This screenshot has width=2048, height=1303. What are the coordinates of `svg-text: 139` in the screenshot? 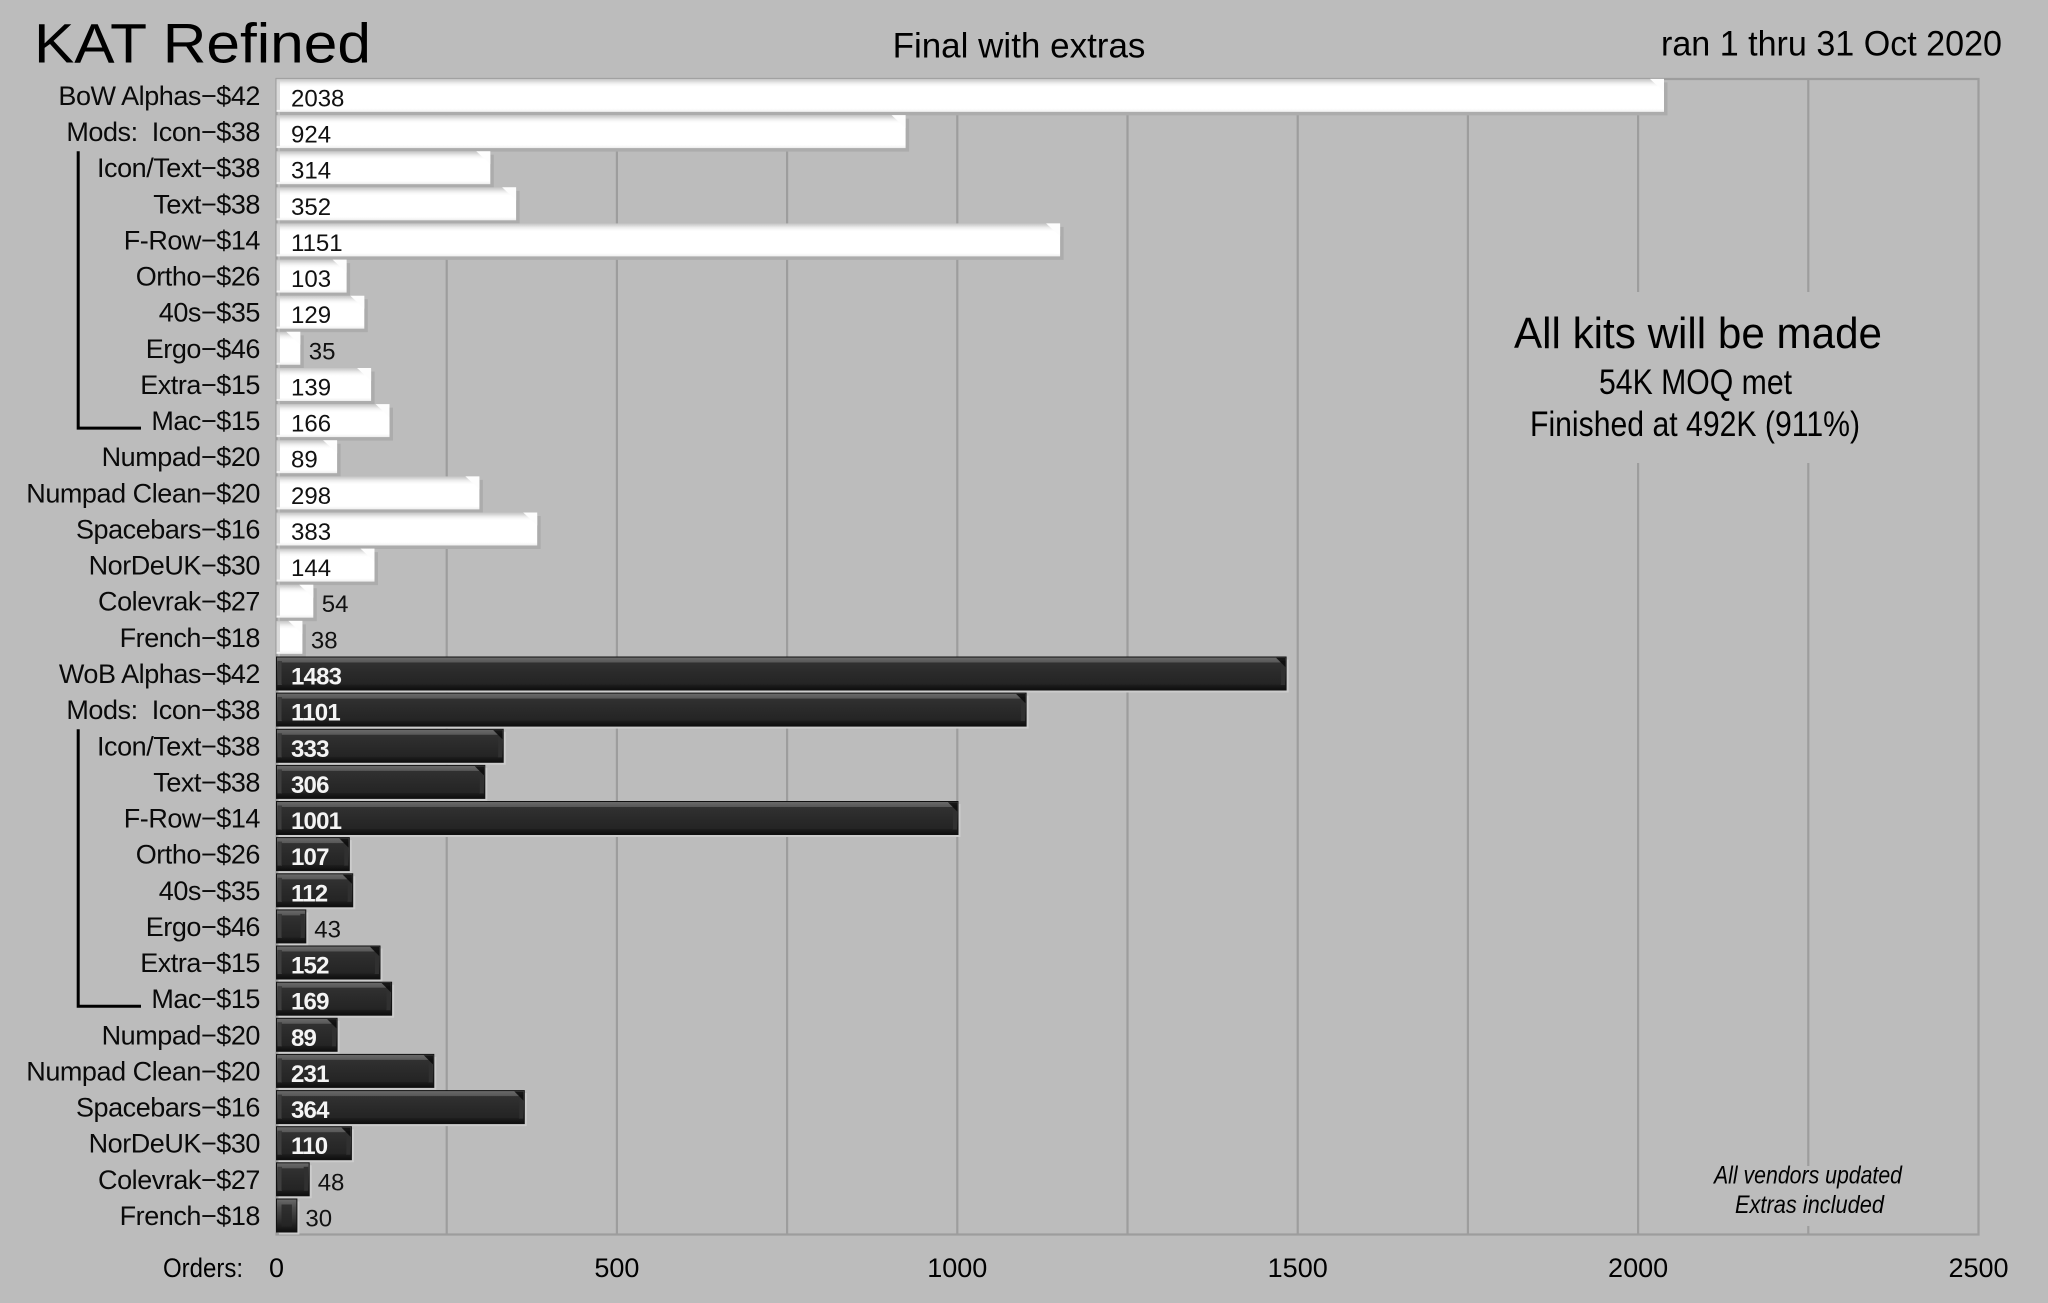 It's located at (311, 388).